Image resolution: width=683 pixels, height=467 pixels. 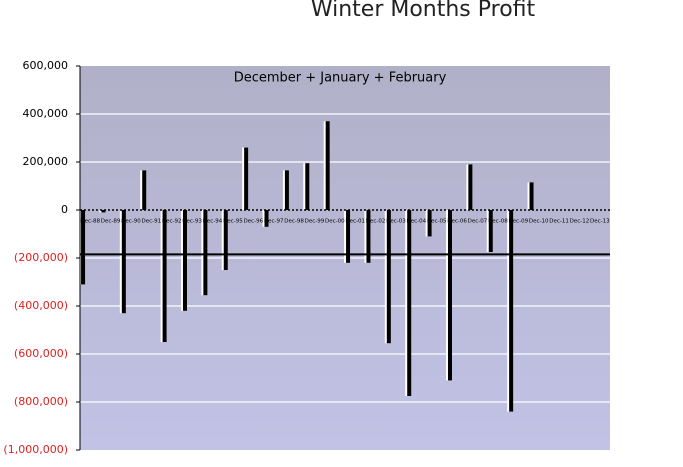 I want to click on x-tick-label: Dec-98, so click(x=294, y=222).